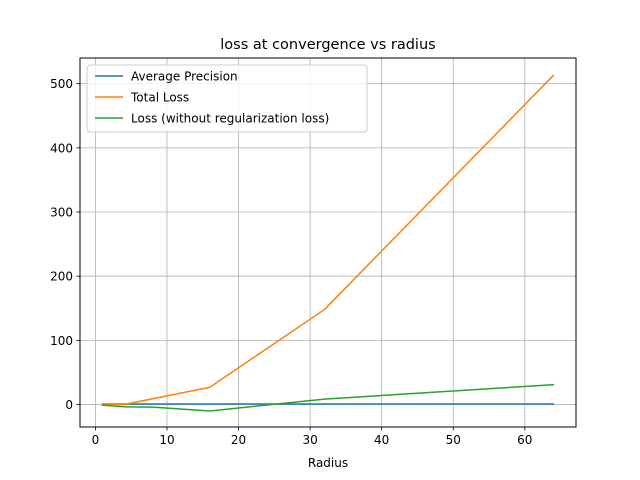  I want to click on x-tick-label: 0, so click(96, 440).